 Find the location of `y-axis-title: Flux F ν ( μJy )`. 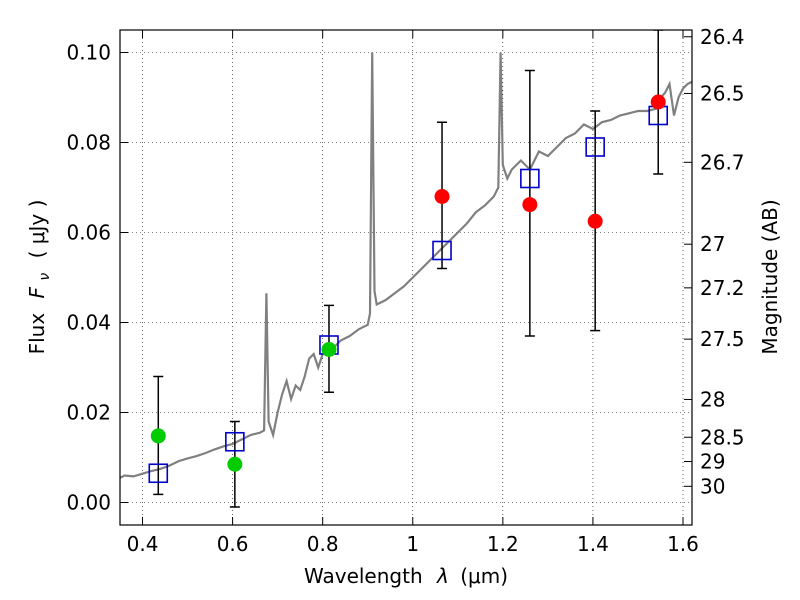

y-axis-title: Flux F ν ( μJy ) is located at coordinates (39, 277).